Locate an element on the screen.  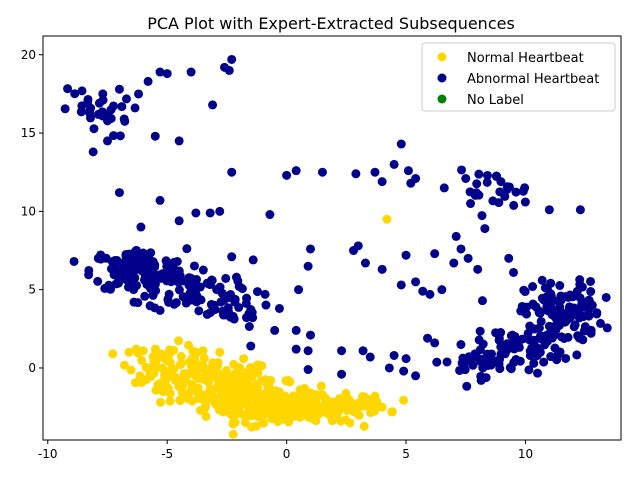
legend-label: Normal Heartbeat is located at coordinates (525, 58).